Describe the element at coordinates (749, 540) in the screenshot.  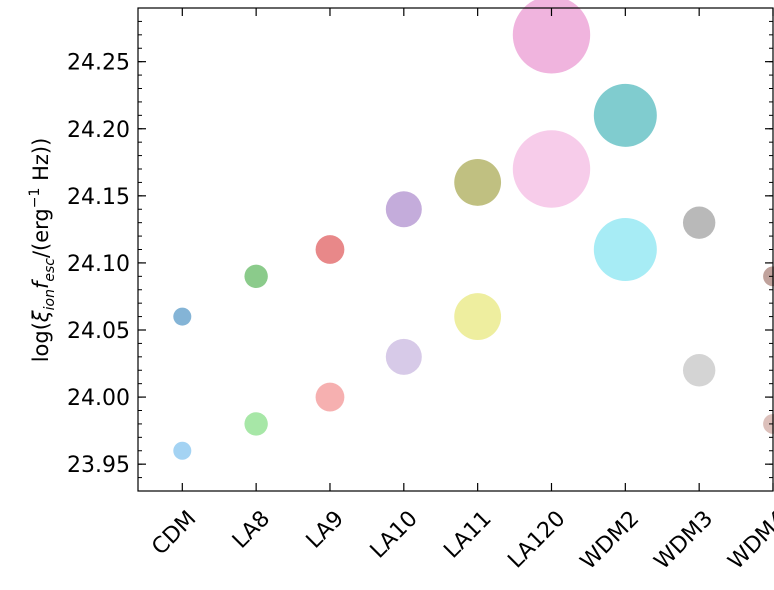
I see `x-tick-label: WDM4` at that location.